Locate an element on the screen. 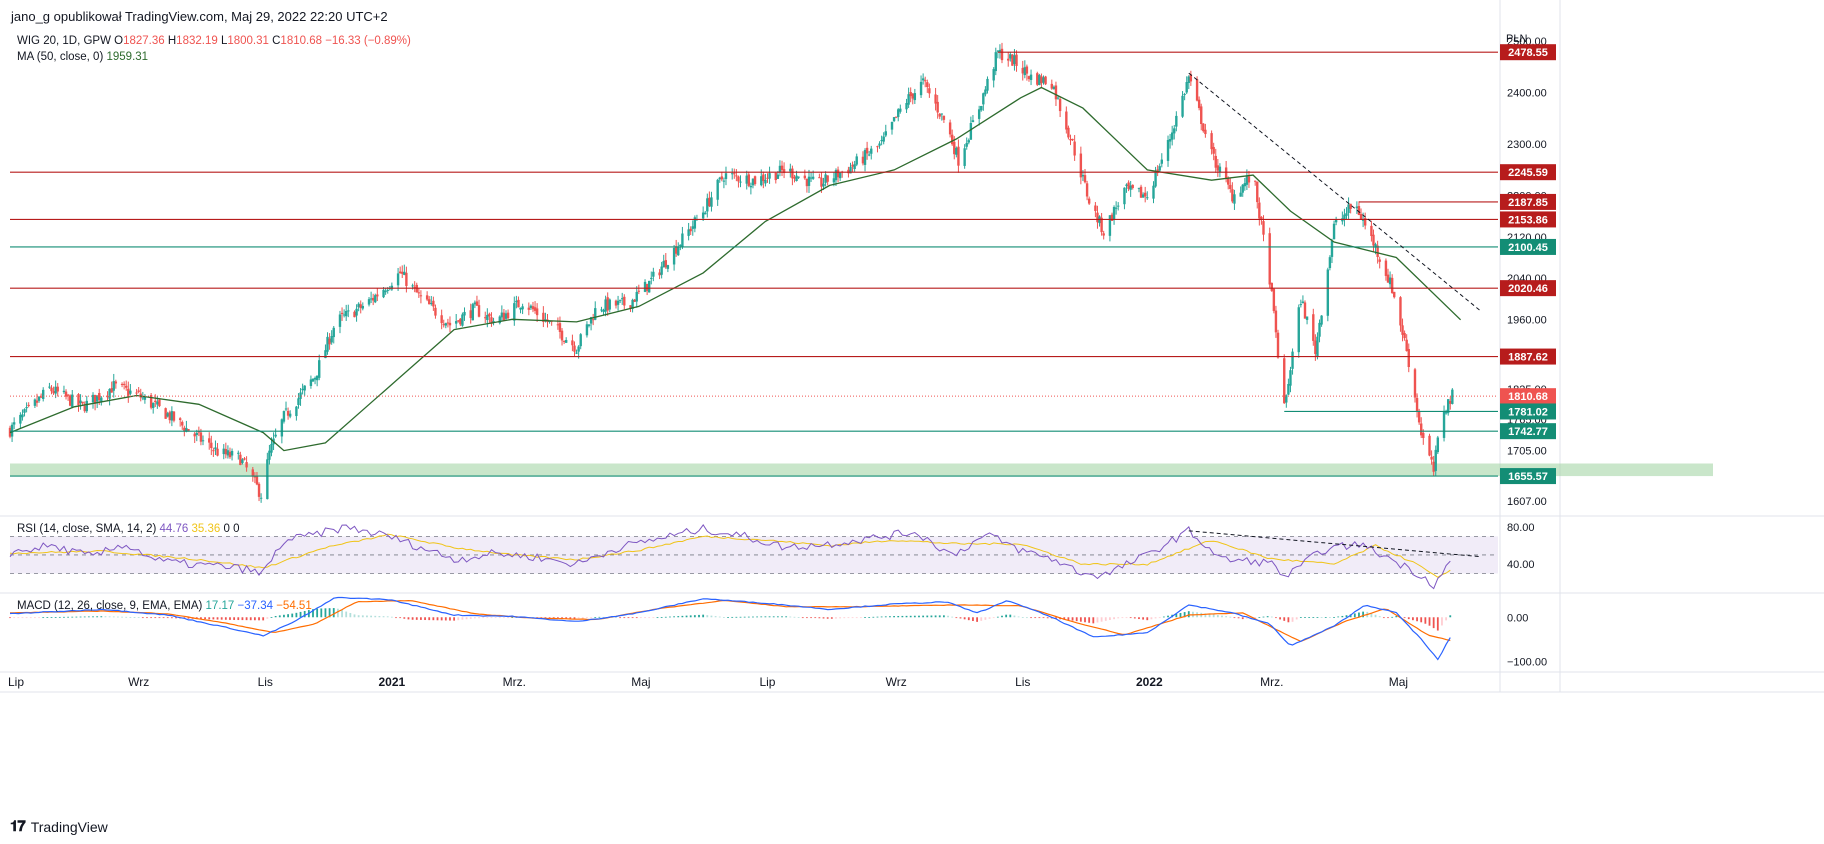  price-tag-1810.68 is located at coordinates (1528, 396).